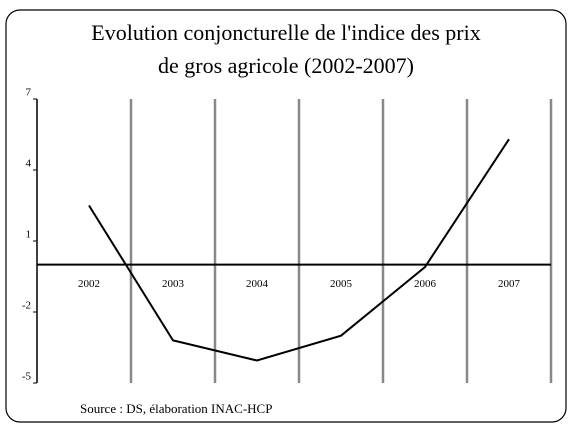 The width and height of the screenshot is (572, 430). I want to click on x-tick-label: 2004, so click(257, 284).